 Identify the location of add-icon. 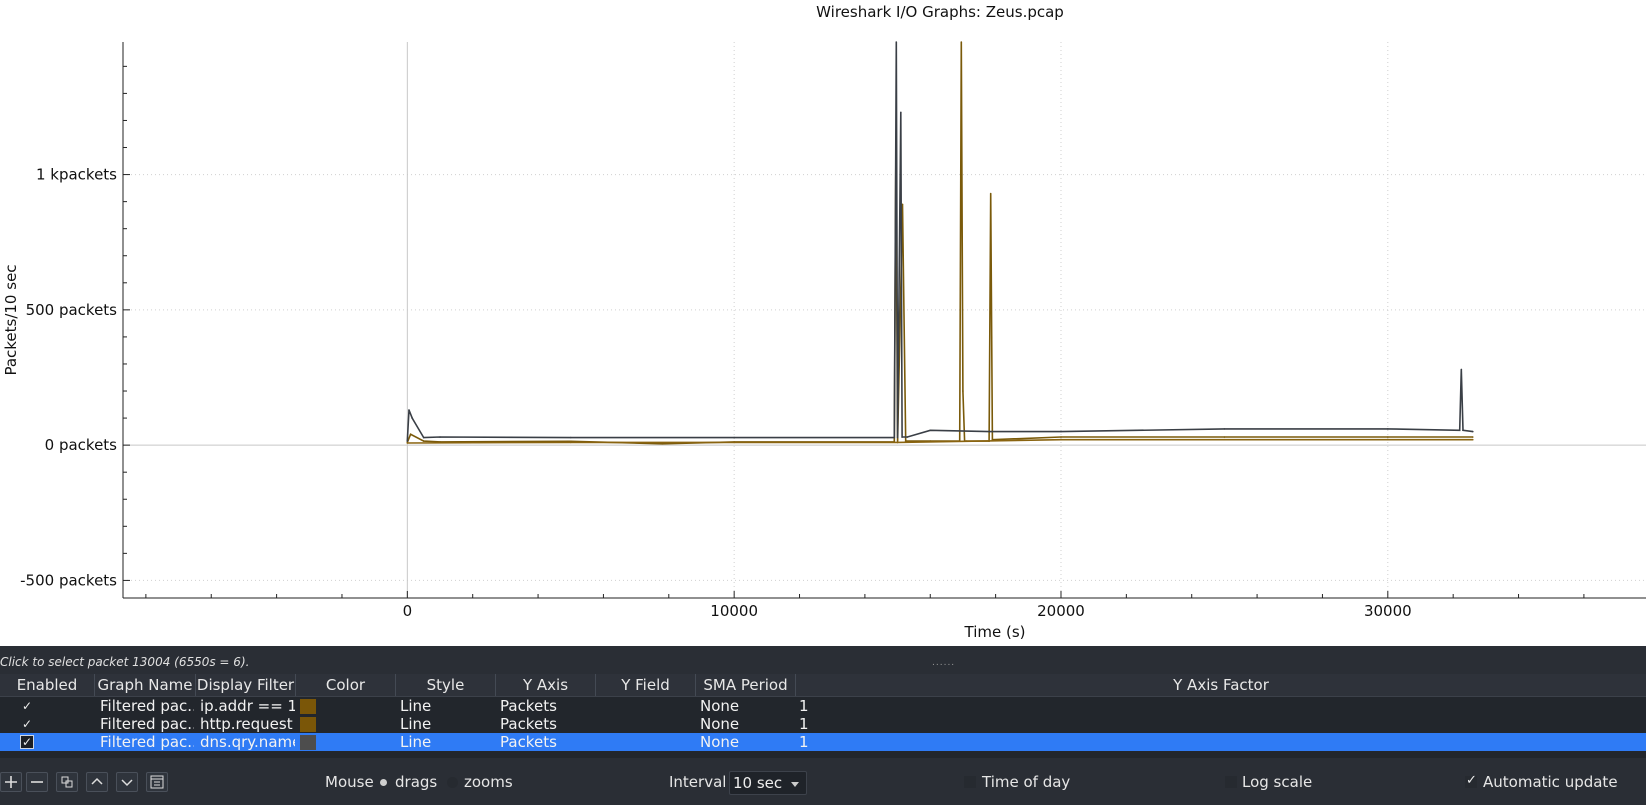
(11, 782).